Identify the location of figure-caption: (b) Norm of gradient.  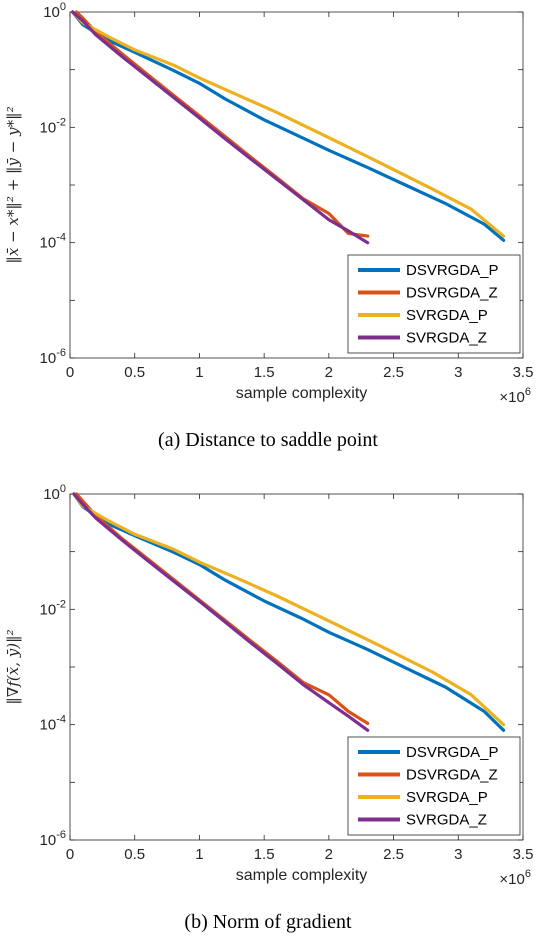
(268, 922).